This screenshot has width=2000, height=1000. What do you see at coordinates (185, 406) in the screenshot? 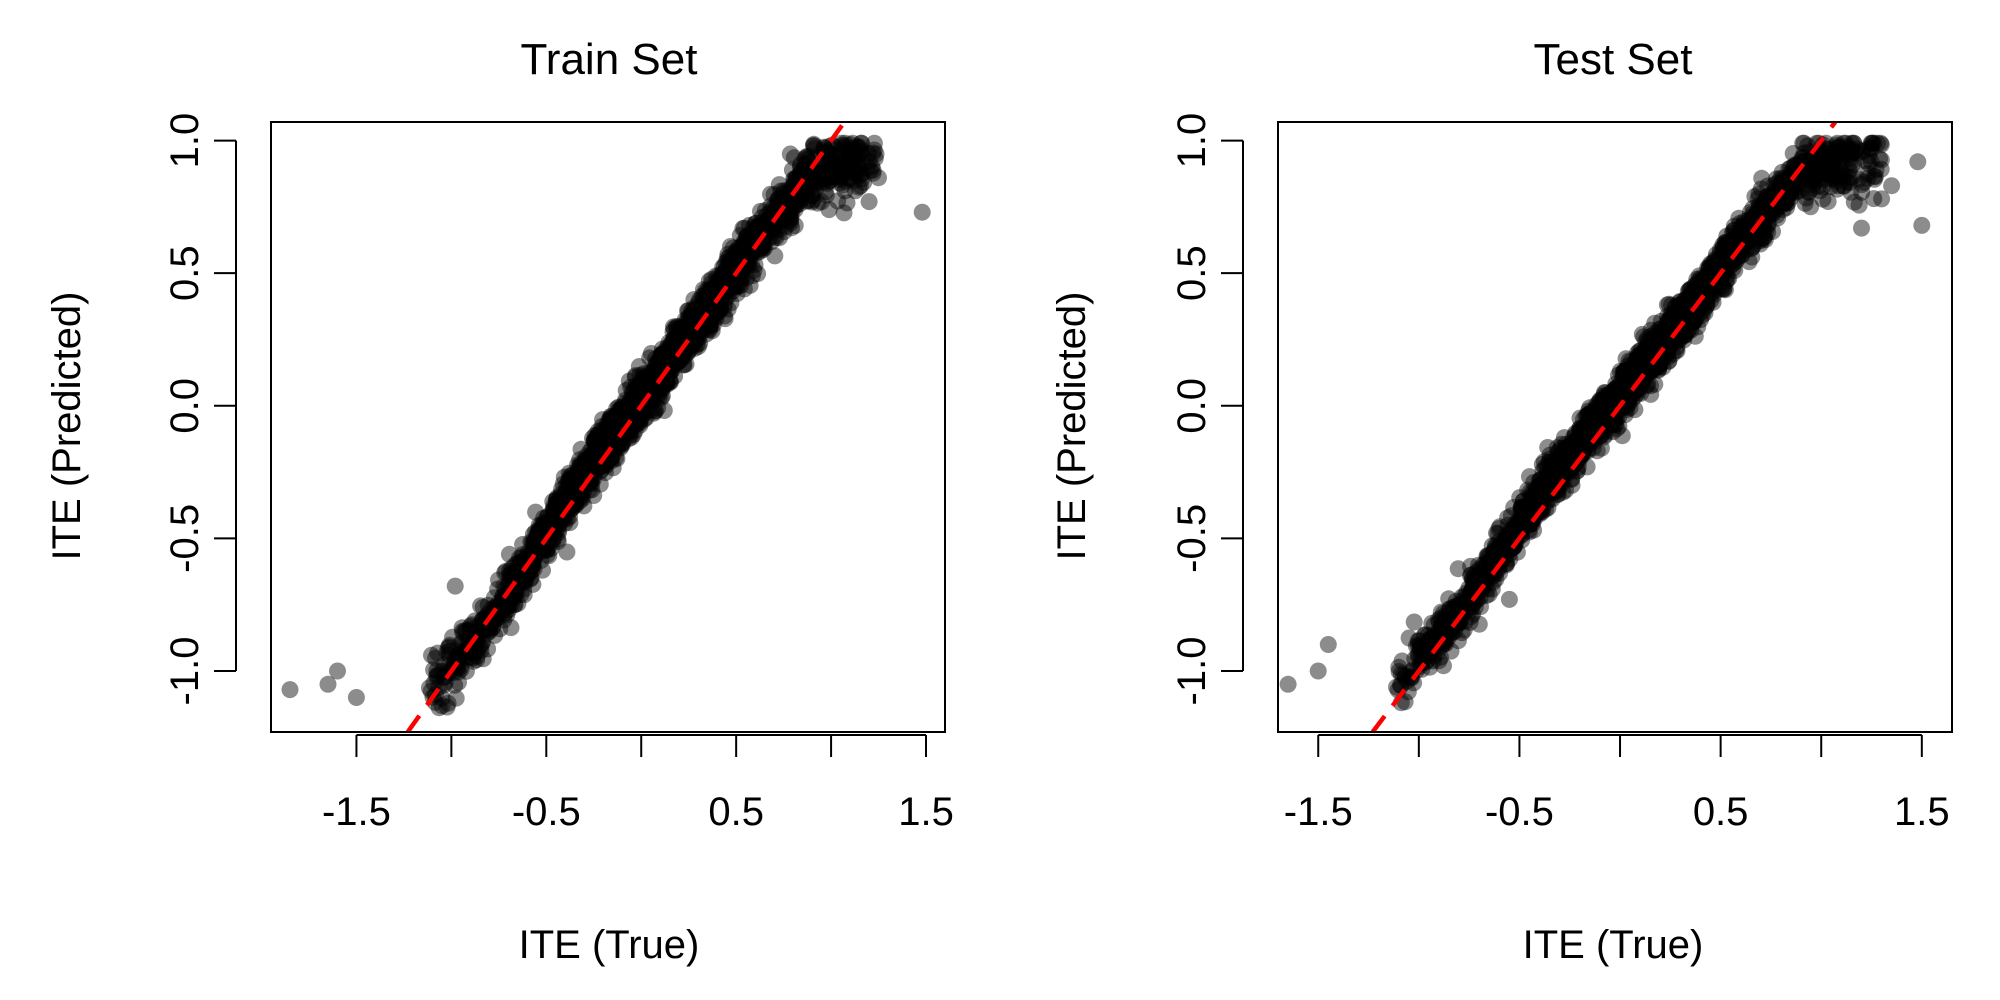
I see `train-y-tick-label: 0.0` at bounding box center [185, 406].